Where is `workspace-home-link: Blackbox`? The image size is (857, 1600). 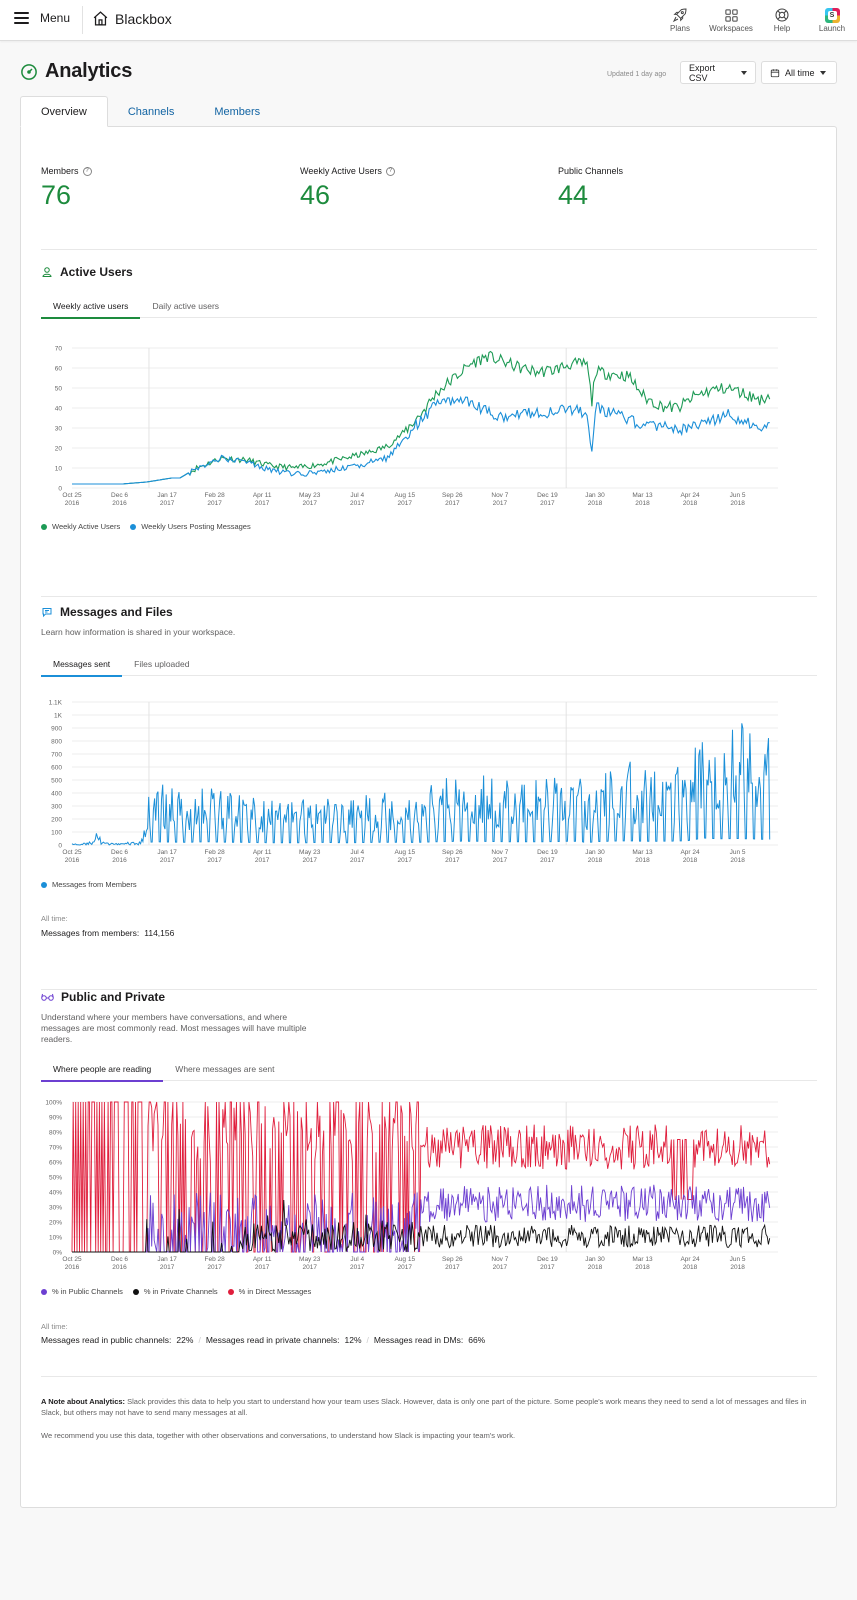
workspace-home-link: Blackbox is located at coordinates (132, 18).